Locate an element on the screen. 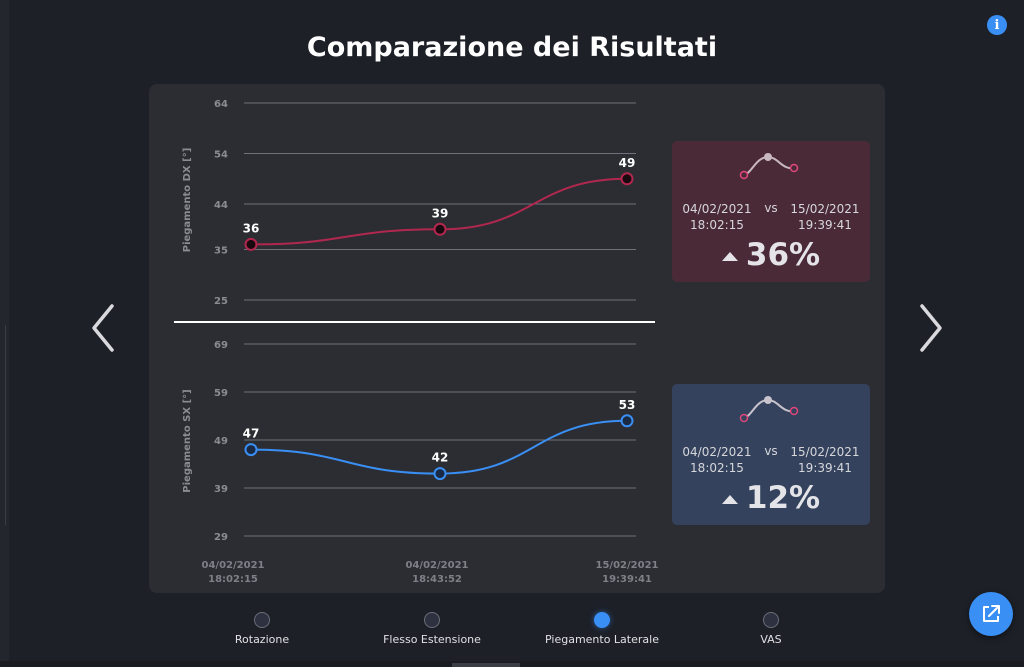 The height and width of the screenshot is (667, 1024). chevron-right-icon is located at coordinates (931, 328).